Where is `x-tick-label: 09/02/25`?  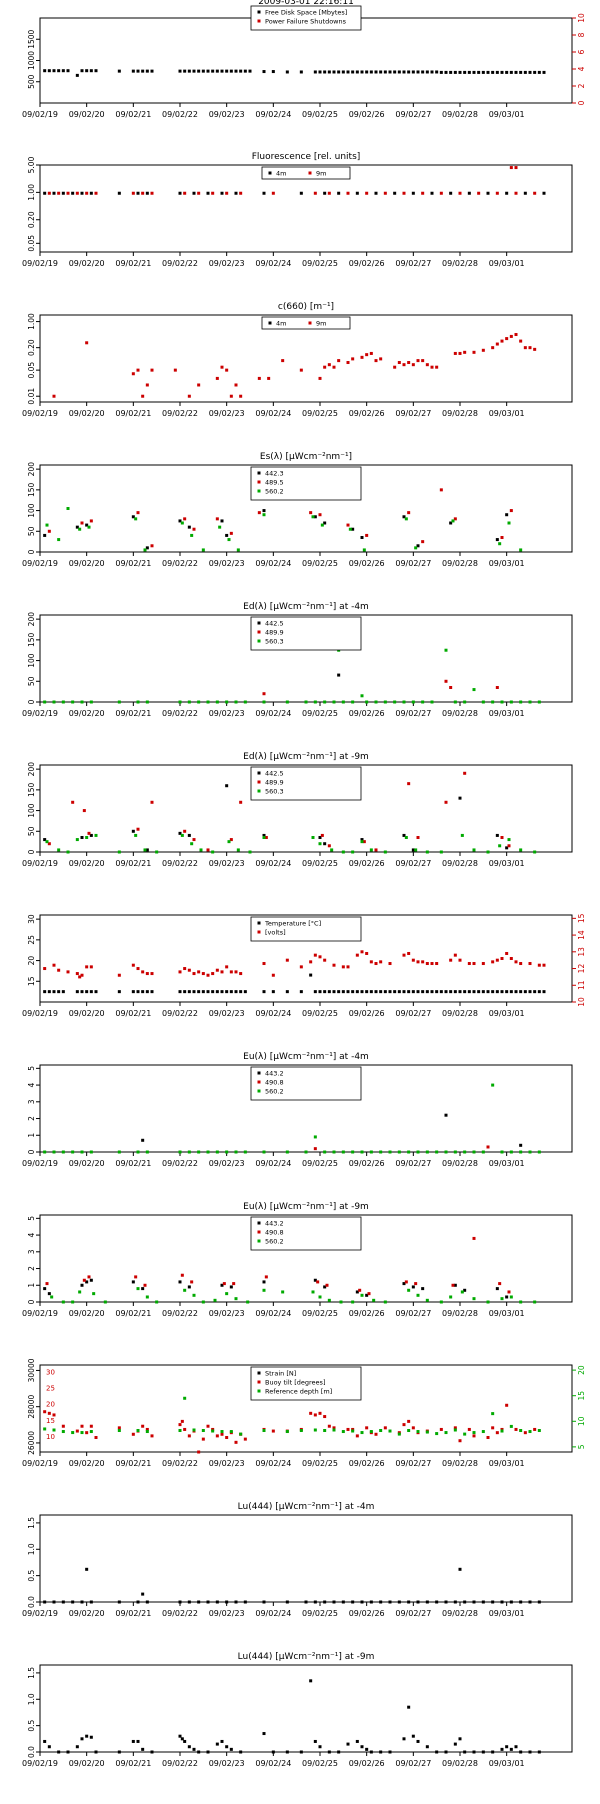
x-tick-label: 09/02/25 is located at coordinates (320, 563).